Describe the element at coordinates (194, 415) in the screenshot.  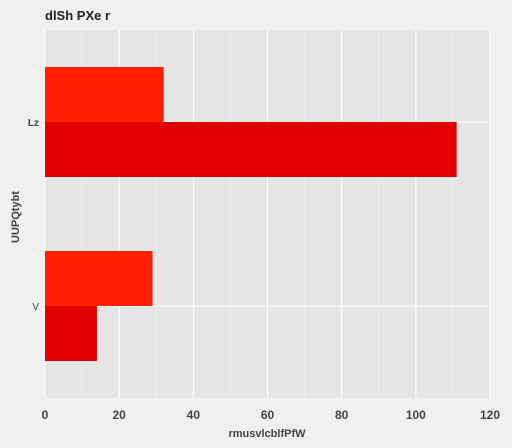
I see `x-tick-label: 40` at that location.